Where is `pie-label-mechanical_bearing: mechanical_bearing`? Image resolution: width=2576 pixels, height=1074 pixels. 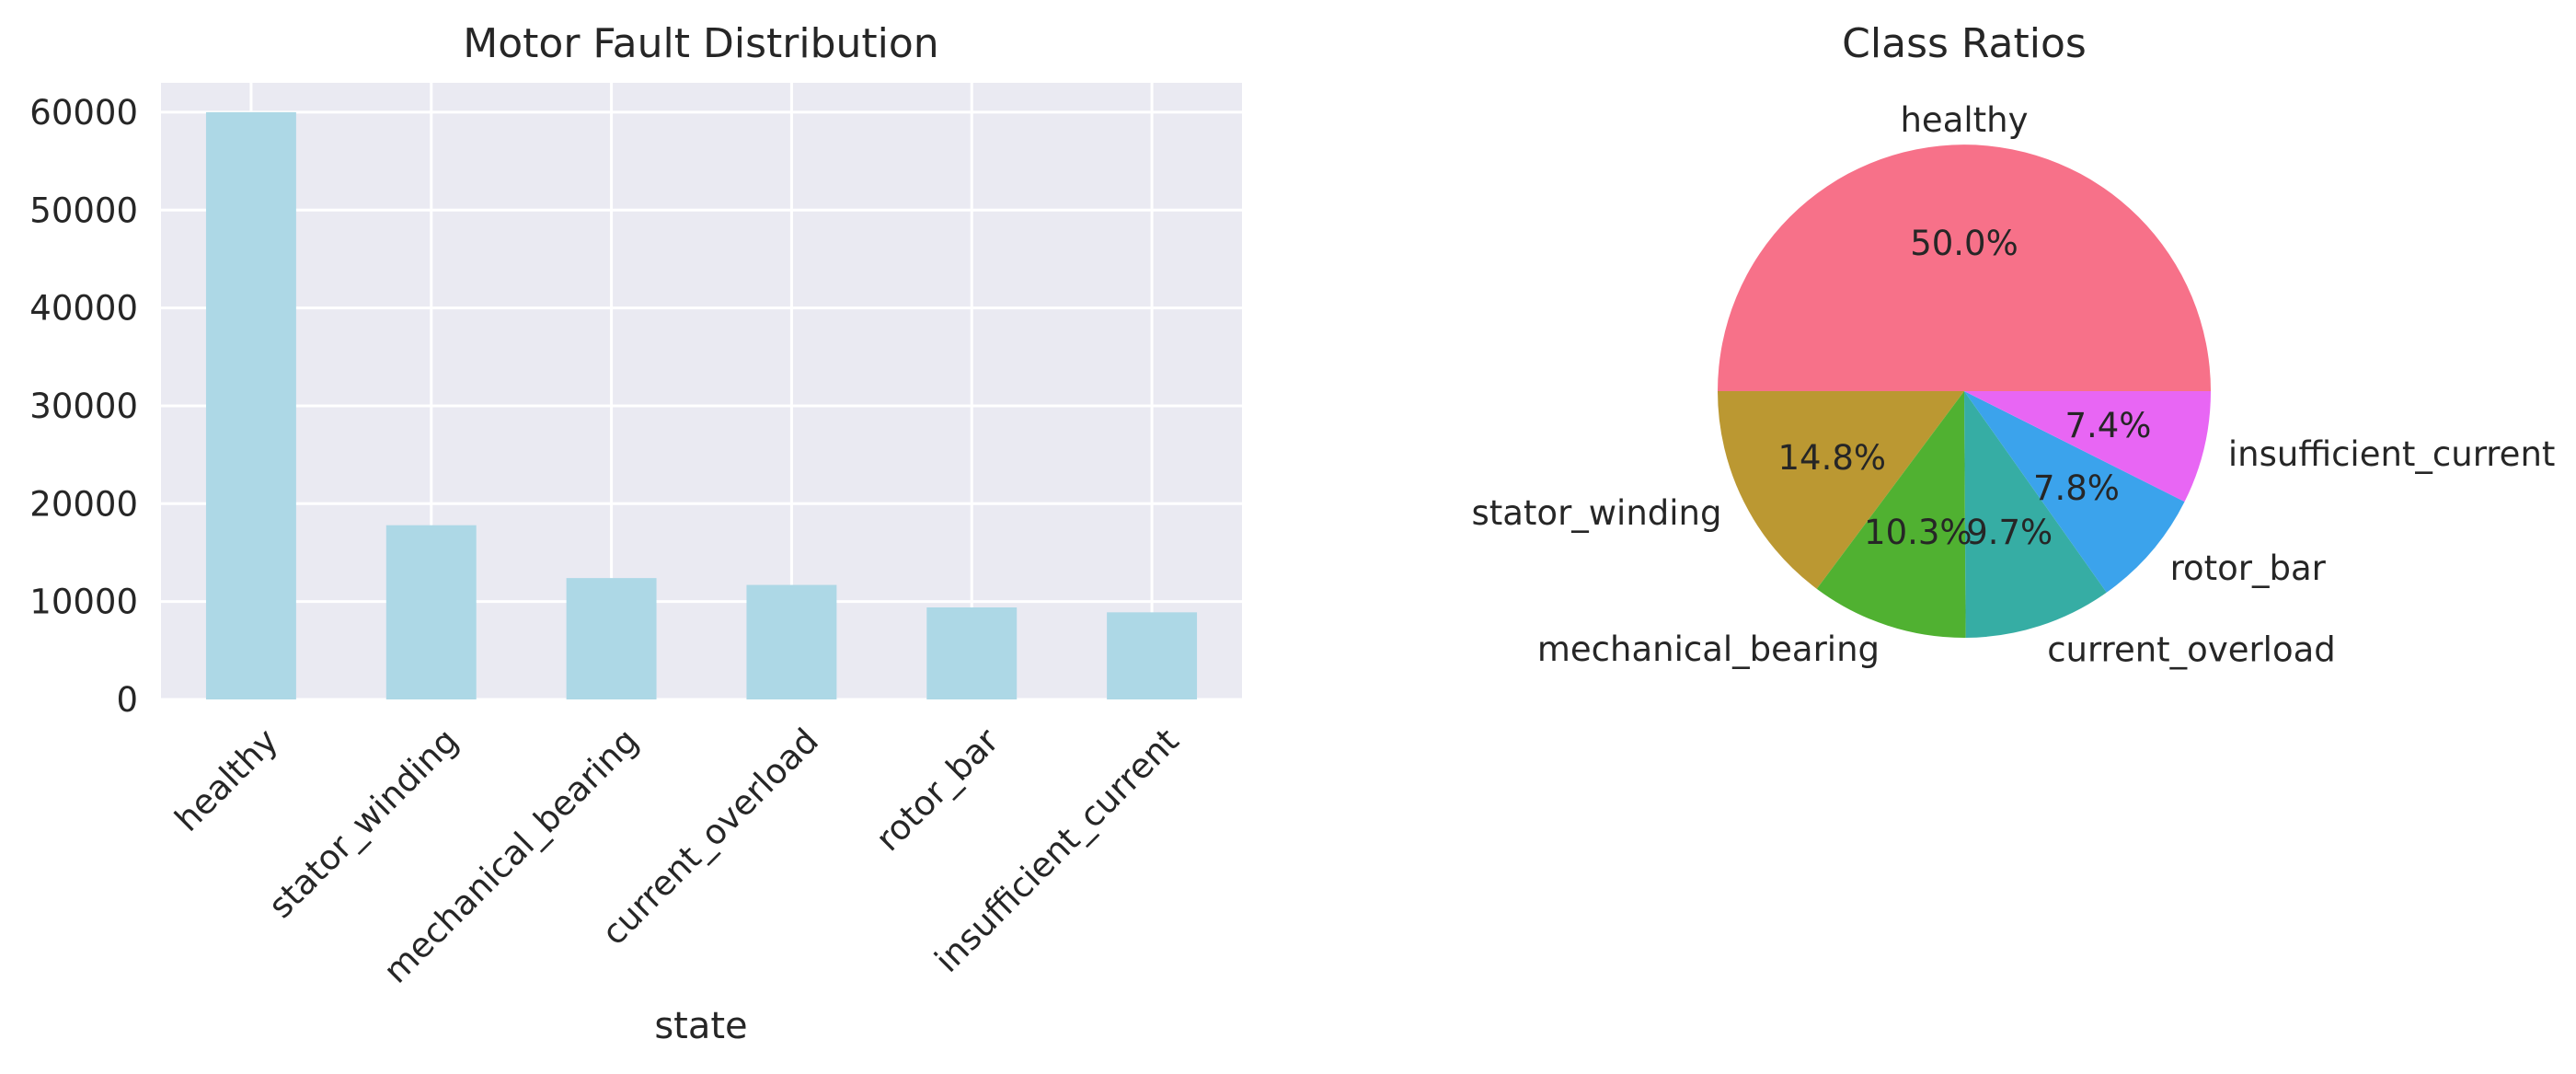 pie-label-mechanical_bearing: mechanical_bearing is located at coordinates (1708, 649).